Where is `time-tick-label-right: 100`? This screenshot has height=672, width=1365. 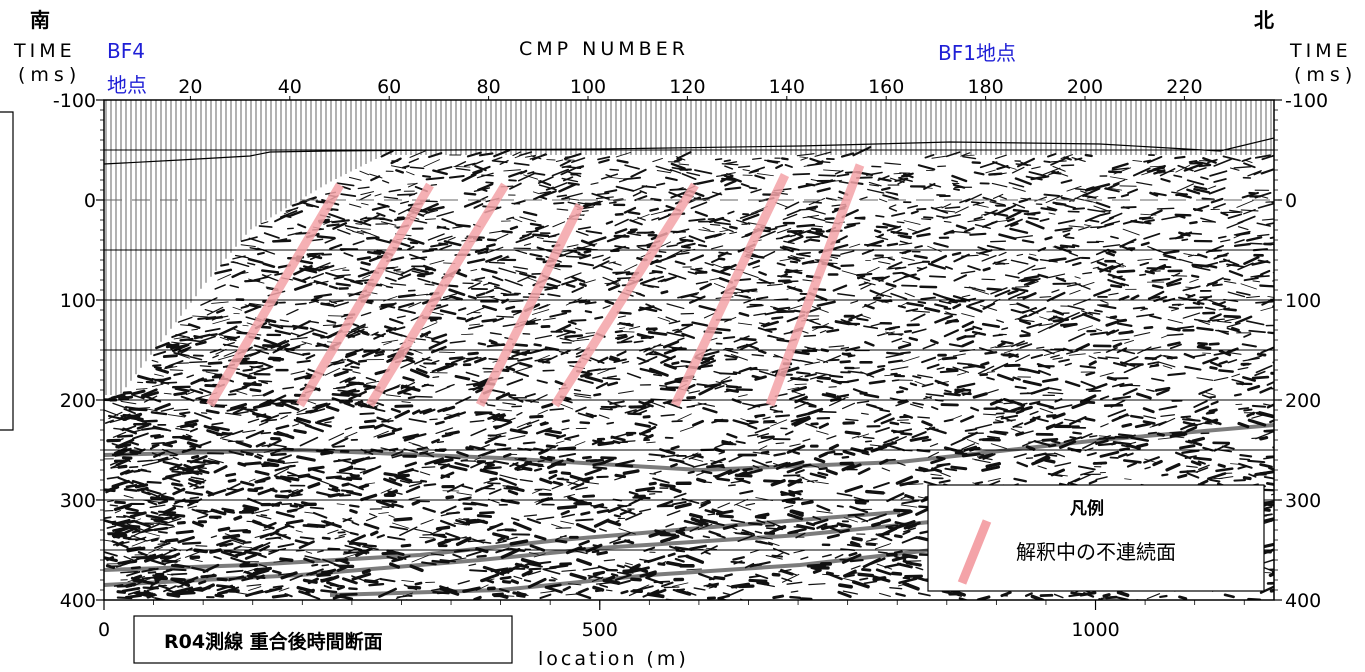
time-tick-label-right: 100 is located at coordinates (1303, 301).